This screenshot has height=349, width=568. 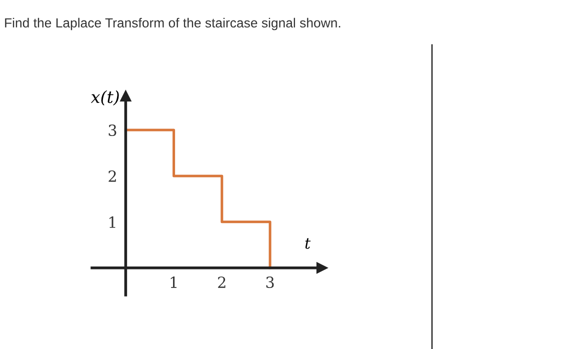 What do you see at coordinates (173, 282) in the screenshot?
I see `x-tick-label: 1` at bounding box center [173, 282].